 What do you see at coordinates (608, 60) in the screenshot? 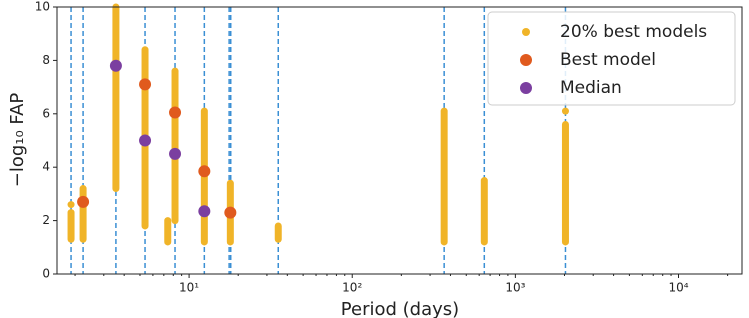
I see `legend-label: Best model` at bounding box center [608, 60].